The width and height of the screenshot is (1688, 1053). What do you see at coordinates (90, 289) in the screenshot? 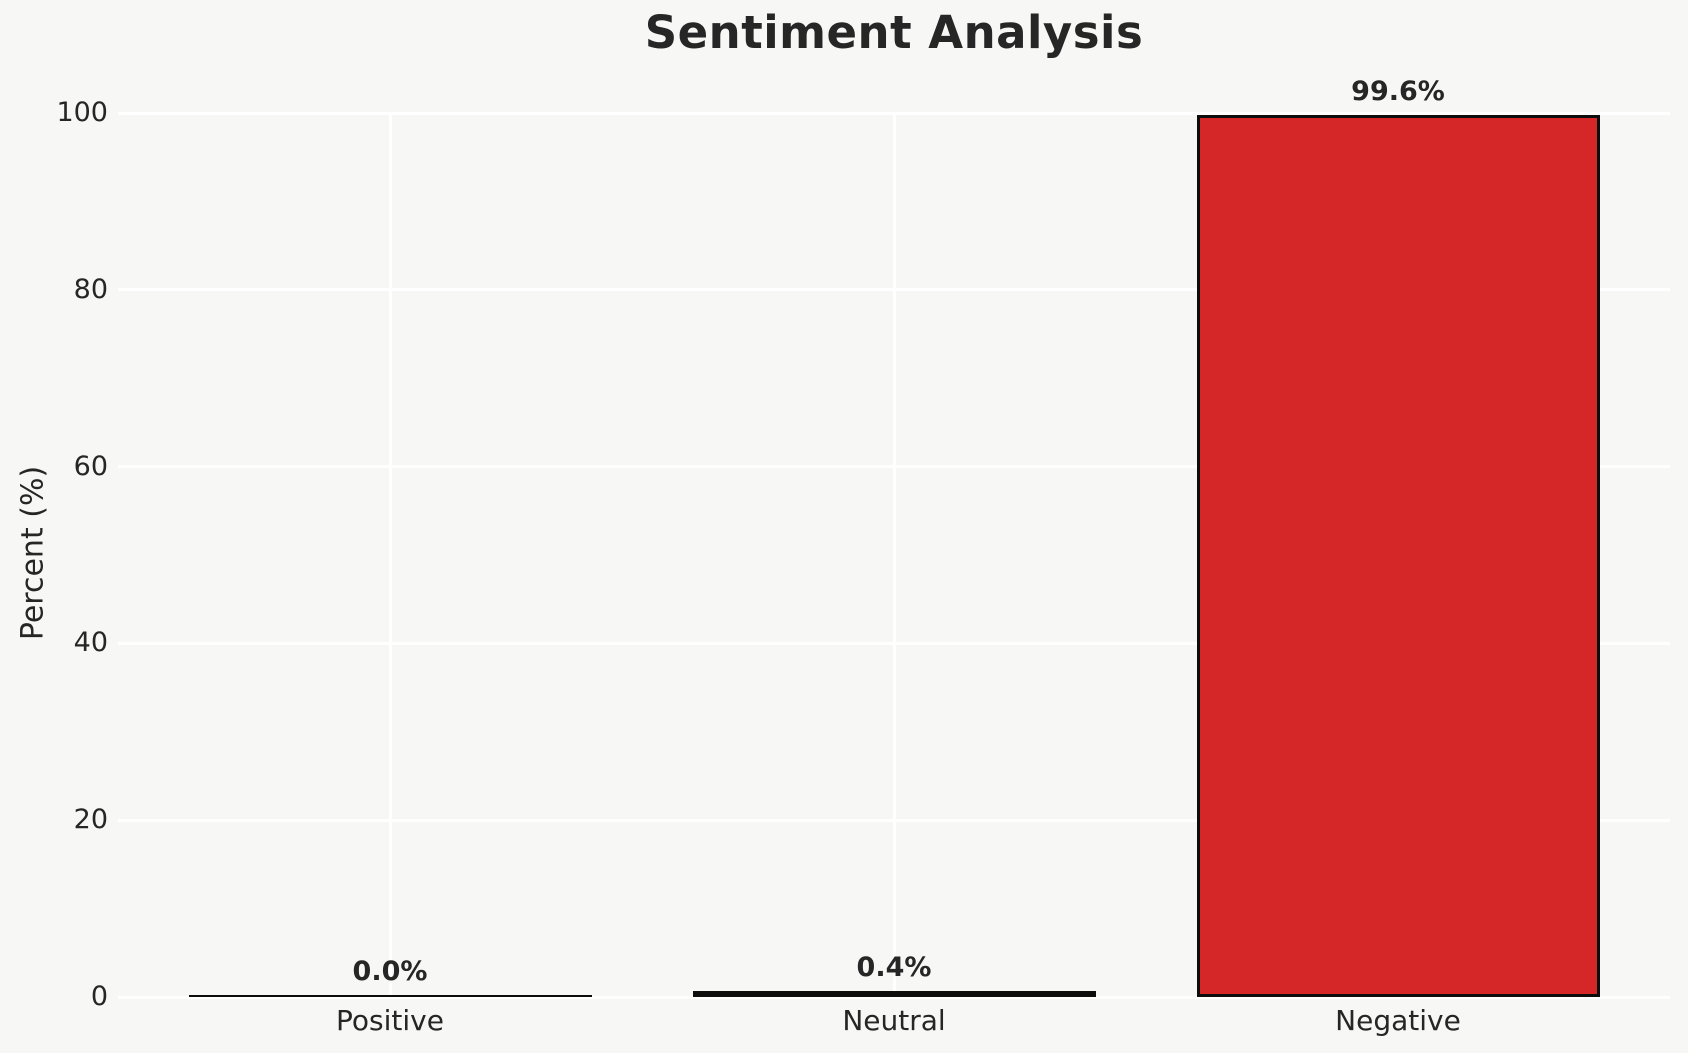
I see `y-tick-label: 80` at bounding box center [90, 289].